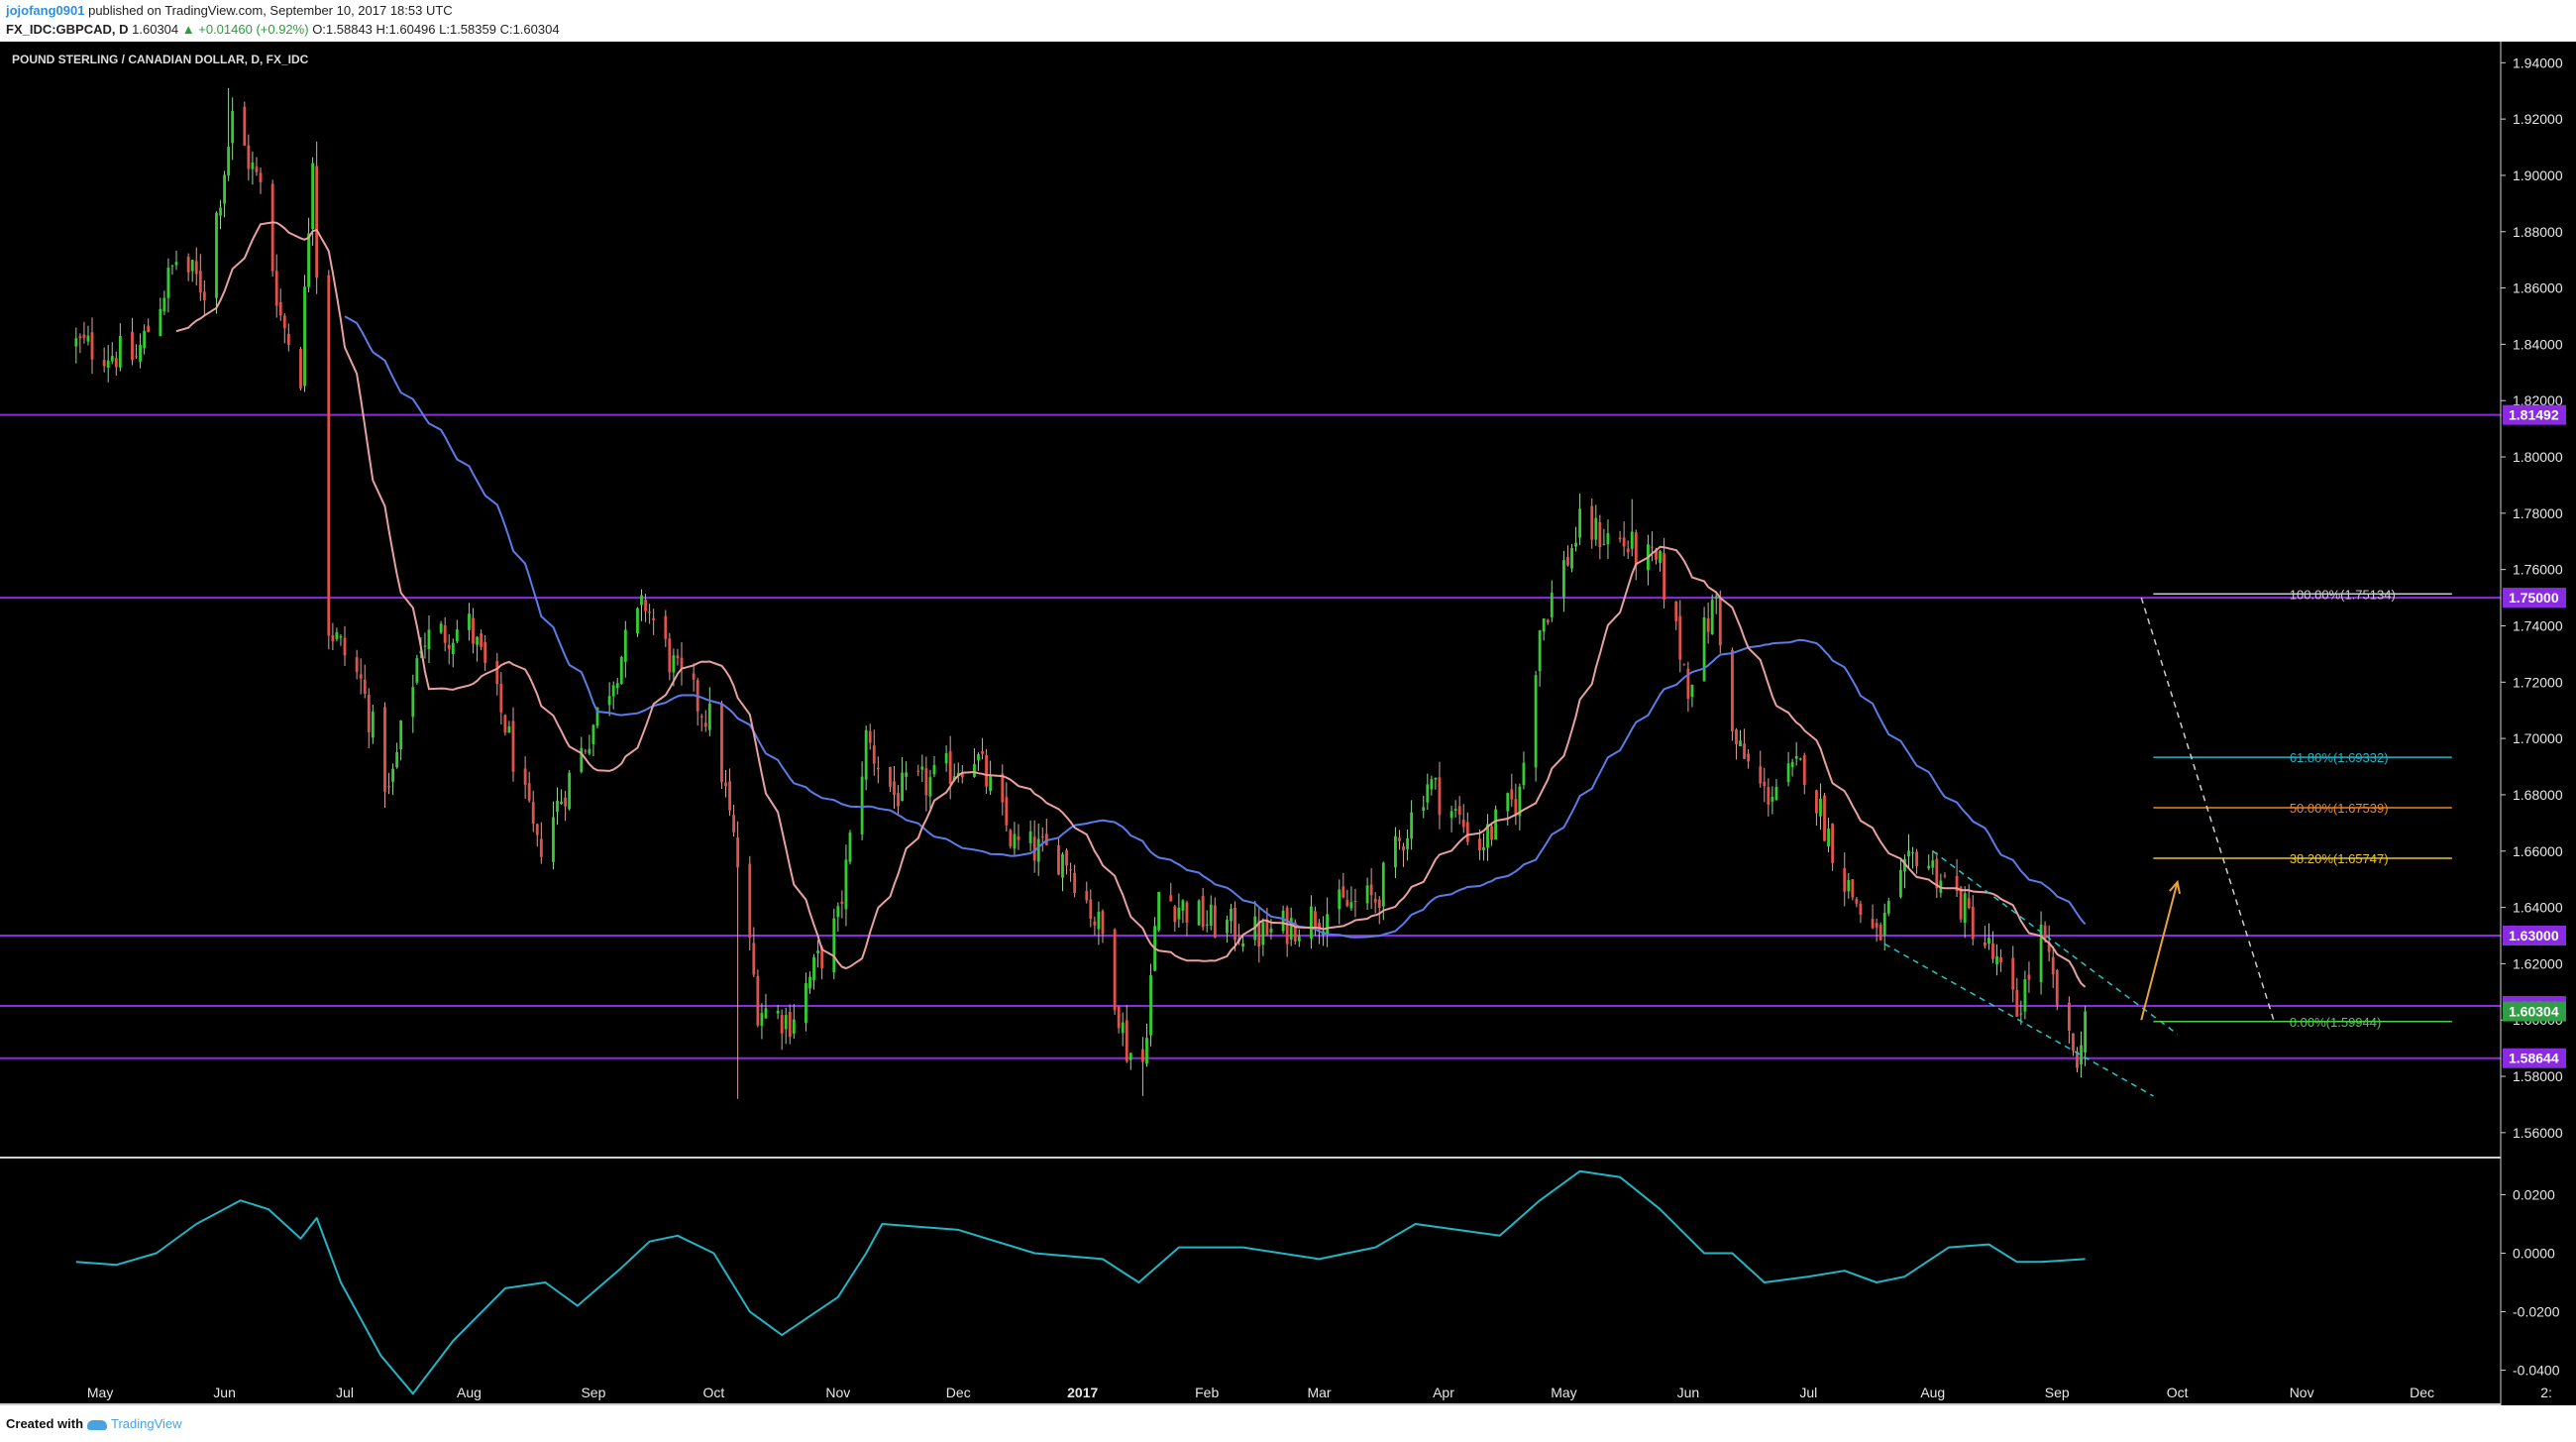 Image resolution: width=2576 pixels, height=1442 pixels. What do you see at coordinates (1932, 1392) in the screenshot?
I see `time-tick-label: Aug` at bounding box center [1932, 1392].